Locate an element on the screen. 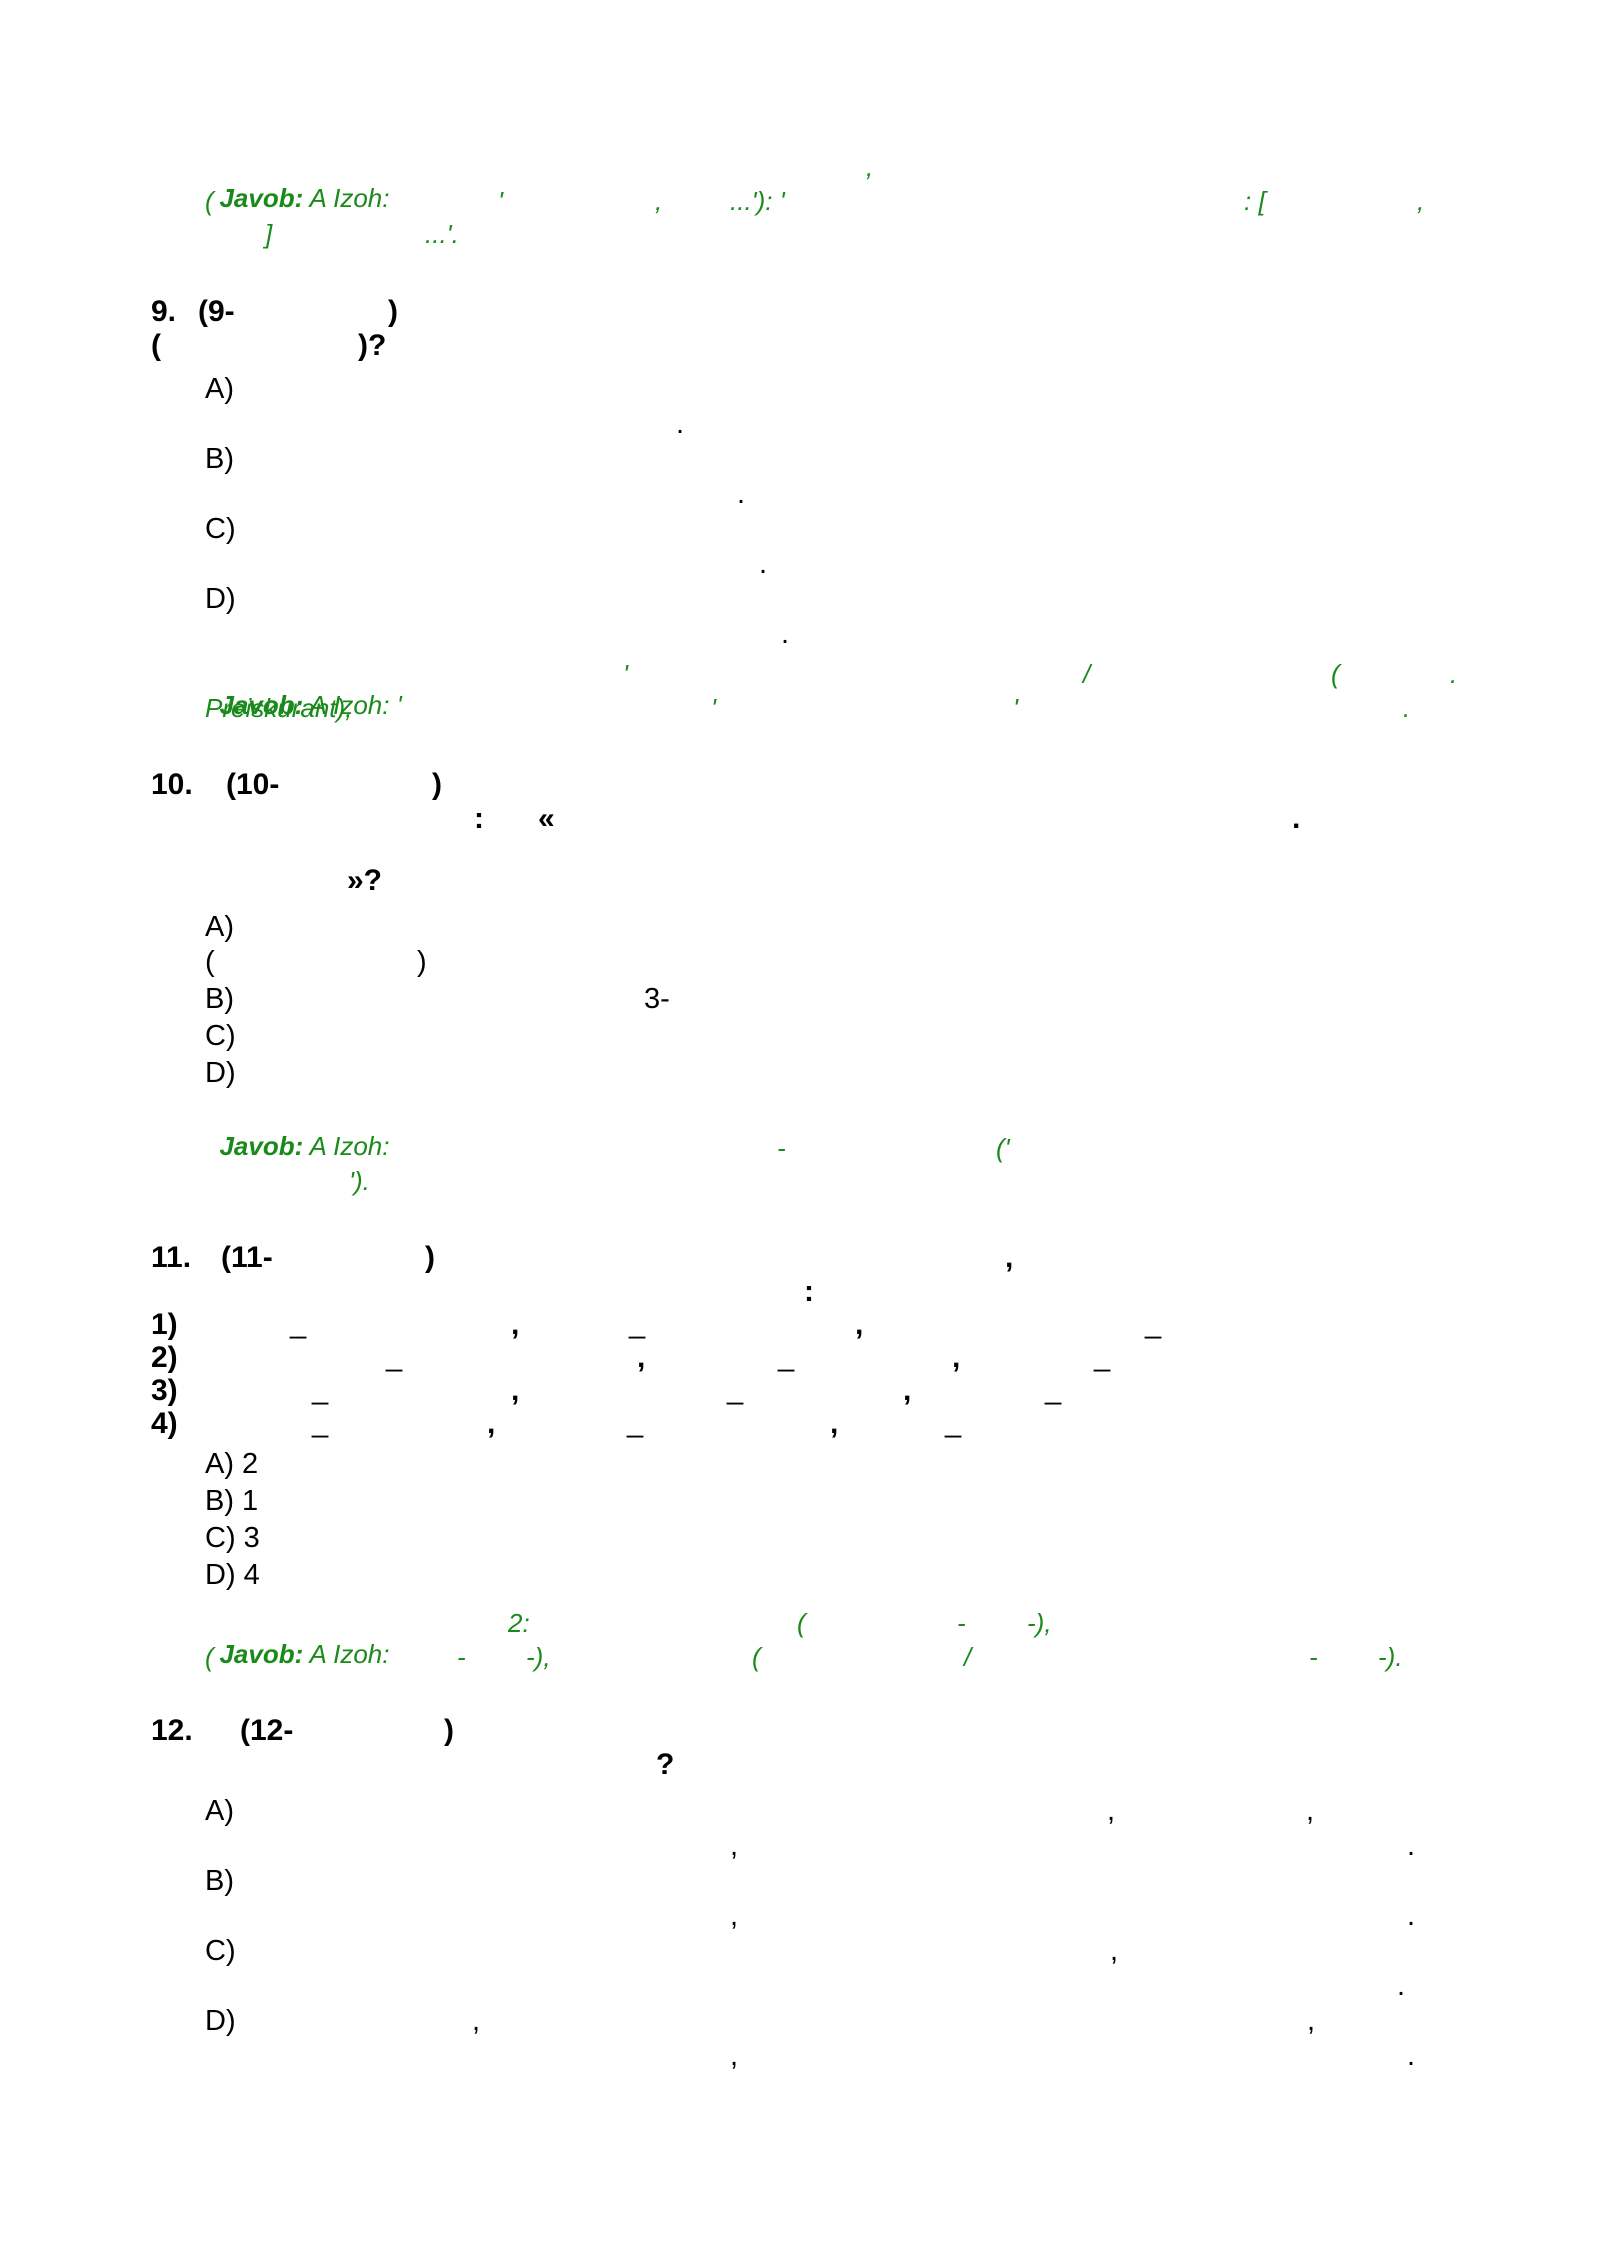  question-line: »? is located at coordinates (365, 880).